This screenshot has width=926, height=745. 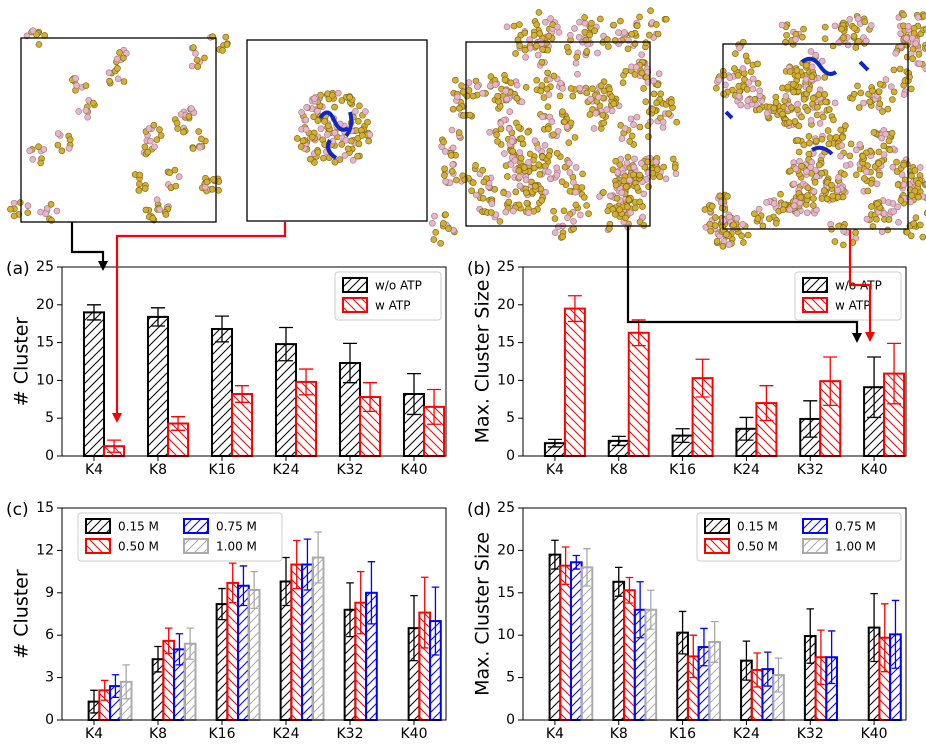 What do you see at coordinates (254, 654) in the screenshot?
I see `bar` at bounding box center [254, 654].